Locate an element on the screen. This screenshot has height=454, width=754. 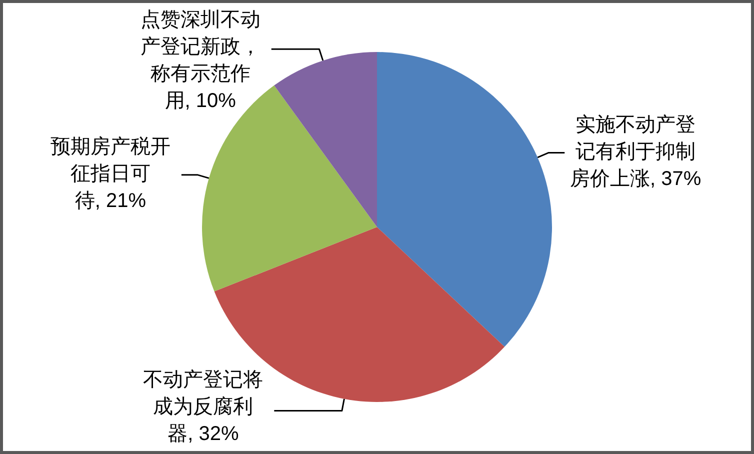
slice-label: 点赞深圳不动产登记新政，称有示范作用, 10% is located at coordinates (200, 61).